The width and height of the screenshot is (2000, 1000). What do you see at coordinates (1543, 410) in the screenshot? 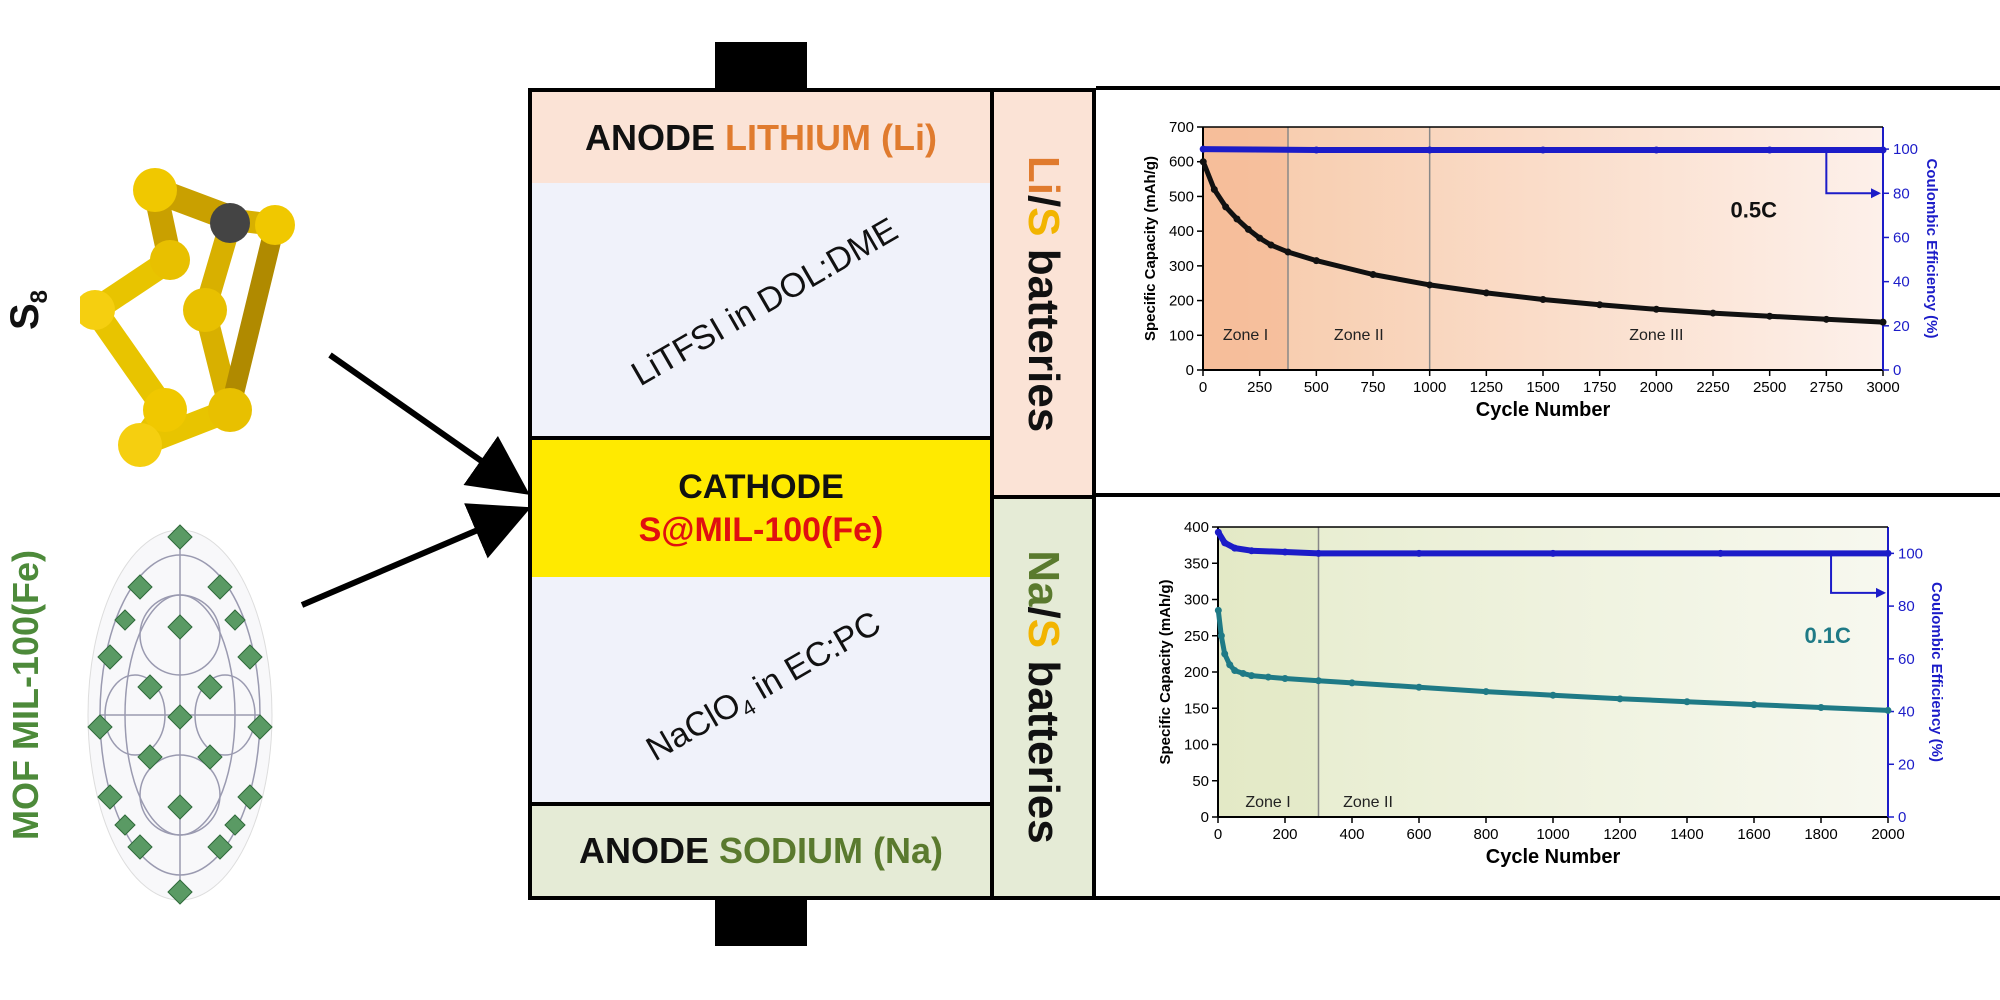
I see `x-axis-label: Cycle Number` at bounding box center [1543, 410].